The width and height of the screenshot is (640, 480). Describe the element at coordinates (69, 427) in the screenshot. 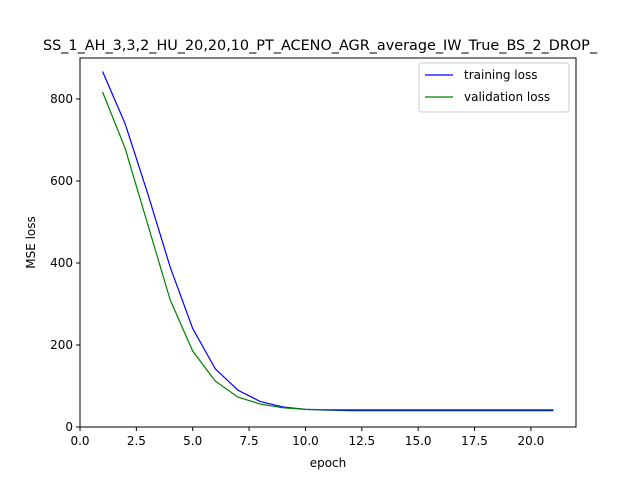

I see `y-tick-label: 0` at that location.